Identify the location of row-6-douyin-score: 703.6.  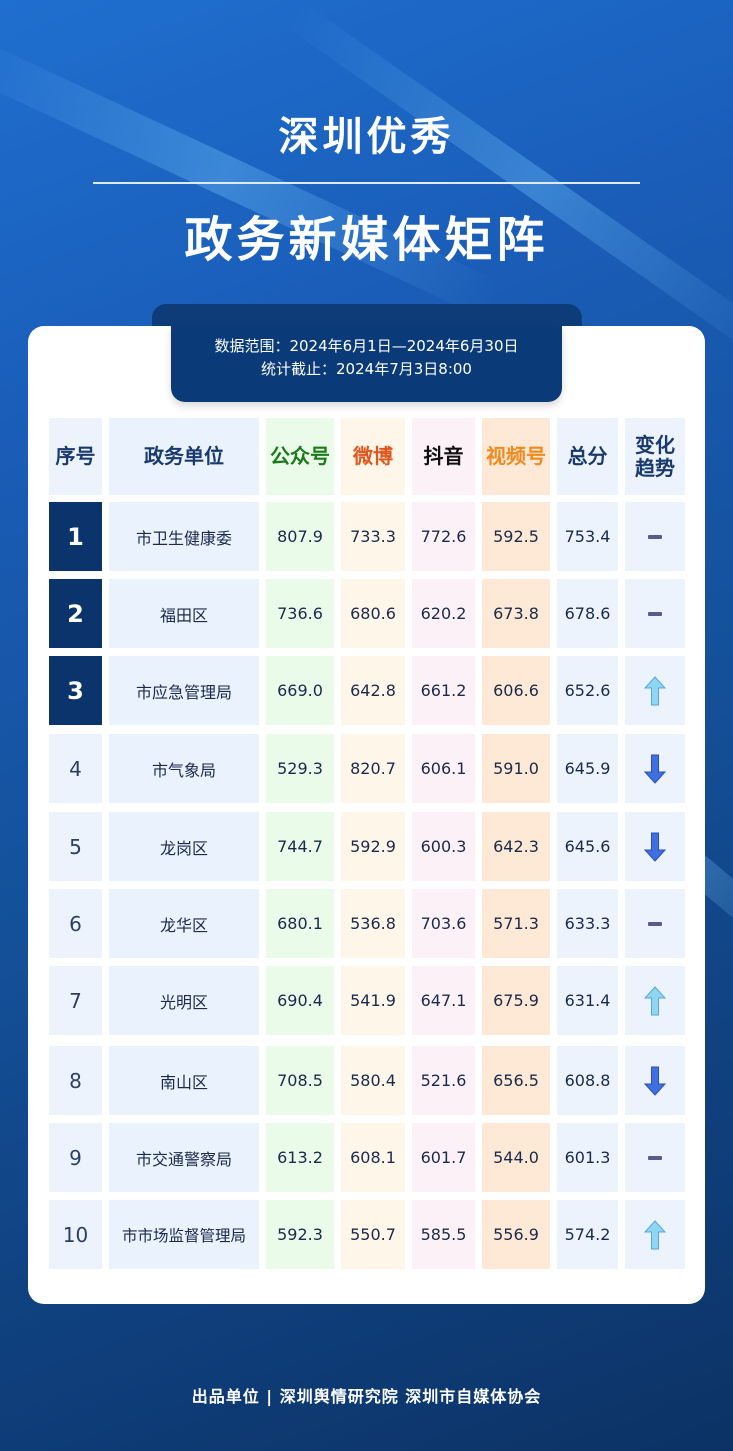
(443, 923).